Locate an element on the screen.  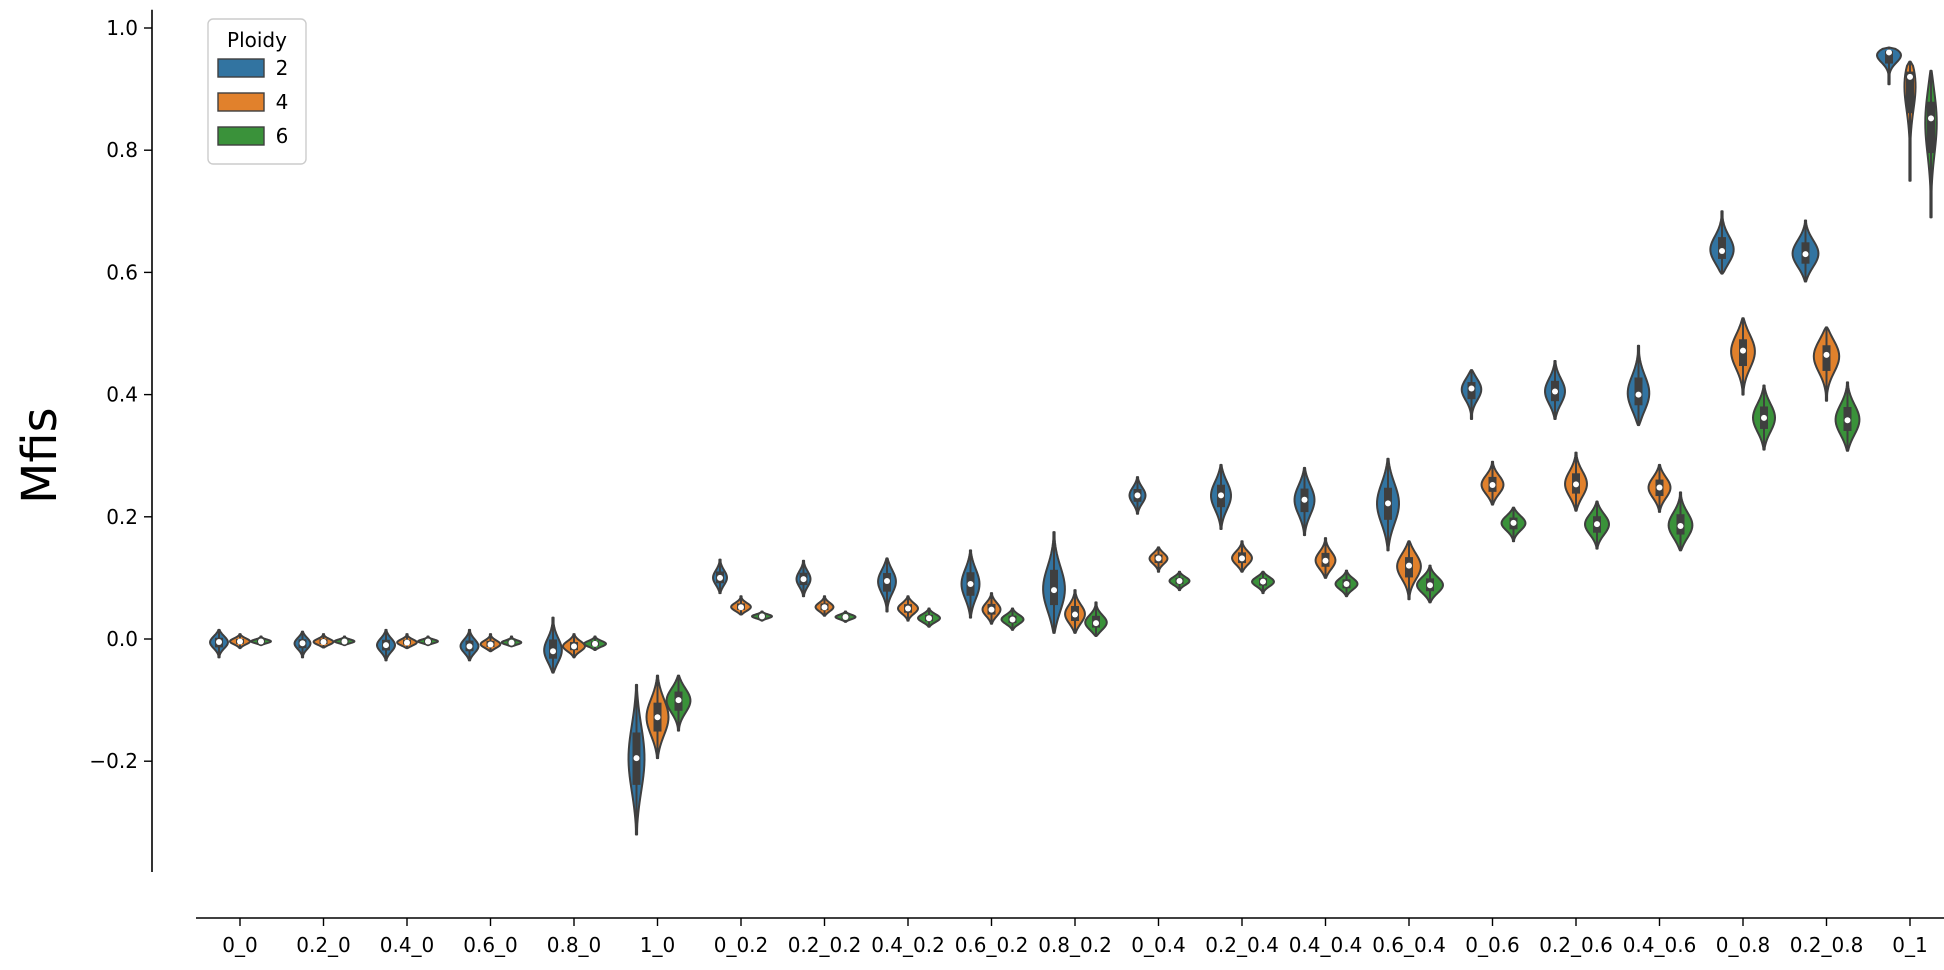
x-tick-label: 0.2_0.6 is located at coordinates (1576, 945).